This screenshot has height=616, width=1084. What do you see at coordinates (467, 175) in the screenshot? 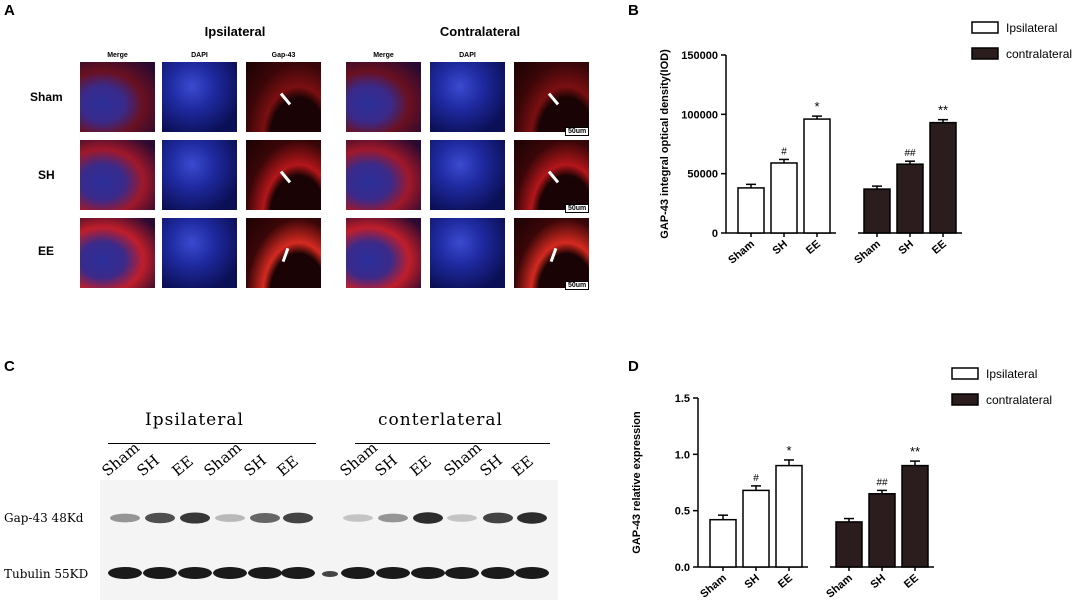
I see `micrograph-dapi-r1-c4` at bounding box center [467, 175].